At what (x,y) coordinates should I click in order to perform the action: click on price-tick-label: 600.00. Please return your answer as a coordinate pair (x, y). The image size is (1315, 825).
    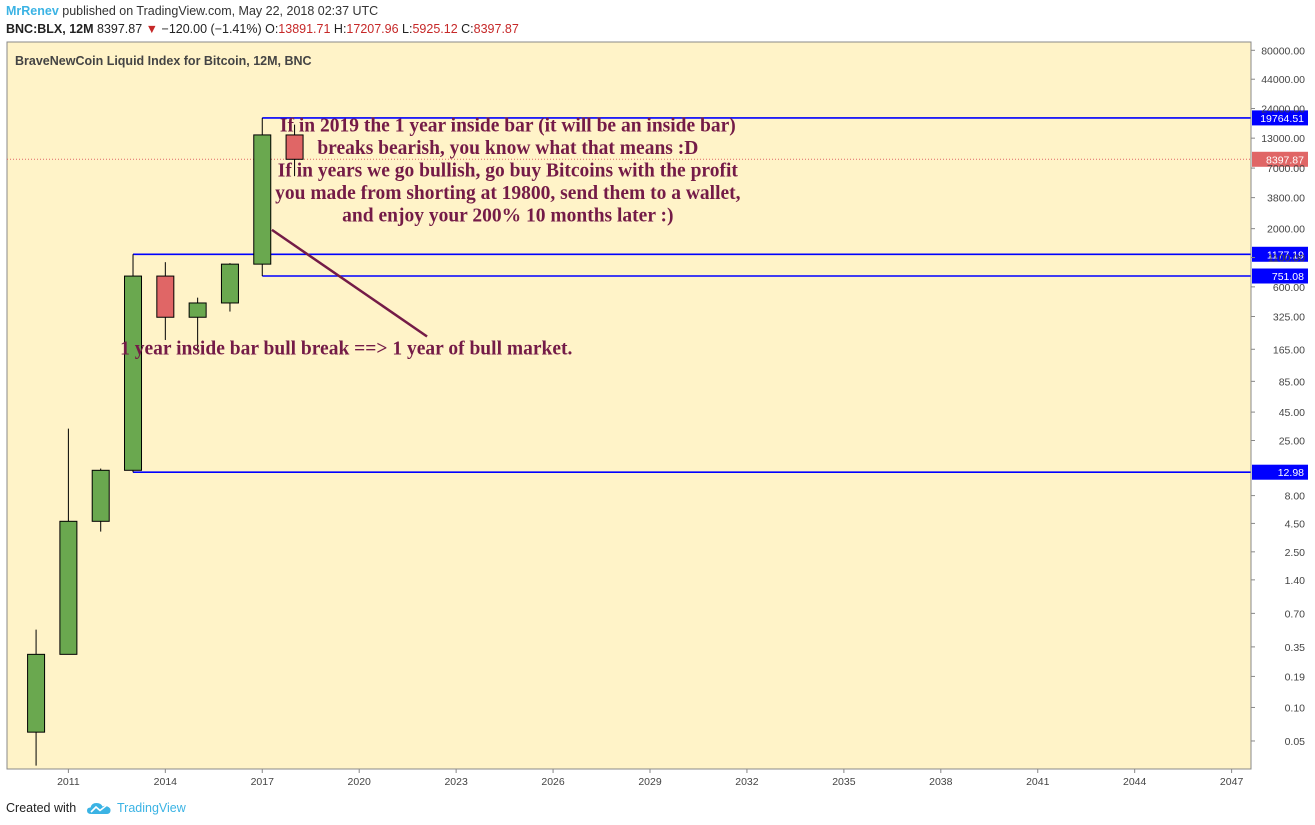
    Looking at the image, I should click on (1289, 288).